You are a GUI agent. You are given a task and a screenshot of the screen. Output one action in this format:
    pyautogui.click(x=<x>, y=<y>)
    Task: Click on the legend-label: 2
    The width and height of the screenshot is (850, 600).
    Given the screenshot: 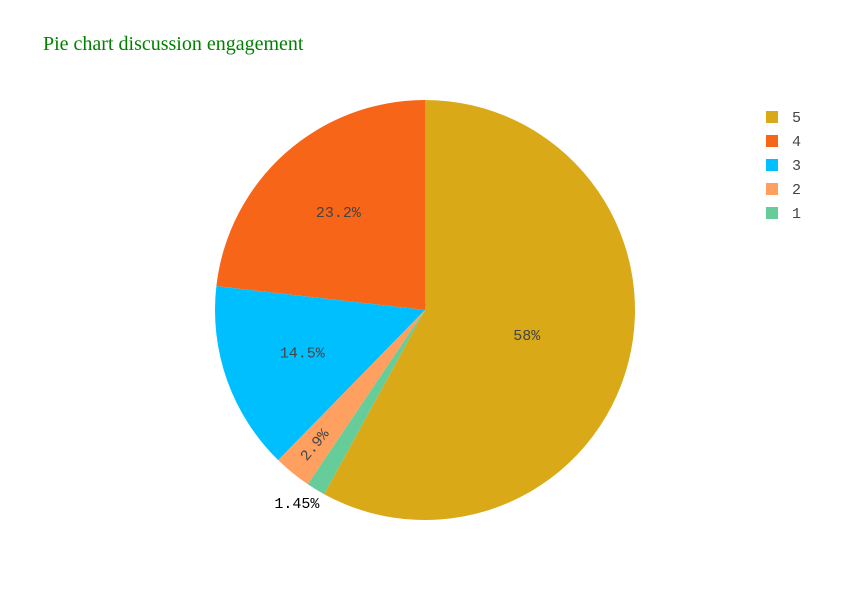 What is the action you would take?
    pyautogui.click(x=796, y=190)
    